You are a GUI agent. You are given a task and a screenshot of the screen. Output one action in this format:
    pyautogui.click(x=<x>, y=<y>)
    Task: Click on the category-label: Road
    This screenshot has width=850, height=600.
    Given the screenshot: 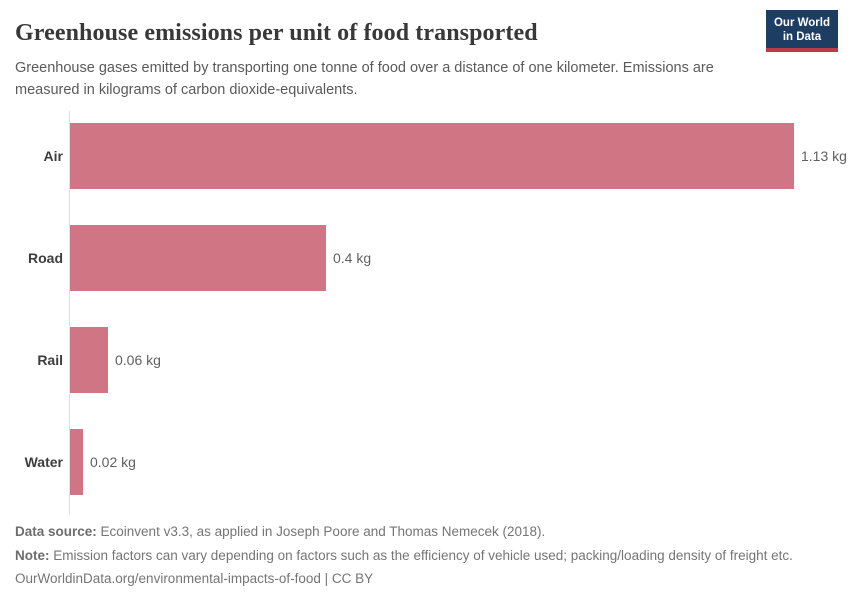 What is the action you would take?
    pyautogui.click(x=45, y=258)
    